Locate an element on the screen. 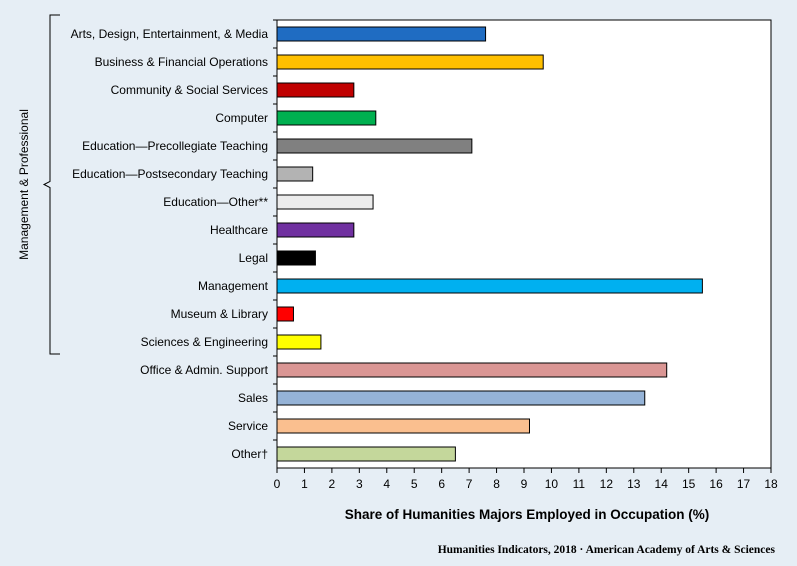 The width and height of the screenshot is (797, 566). x-tick-label: 14 is located at coordinates (662, 484).